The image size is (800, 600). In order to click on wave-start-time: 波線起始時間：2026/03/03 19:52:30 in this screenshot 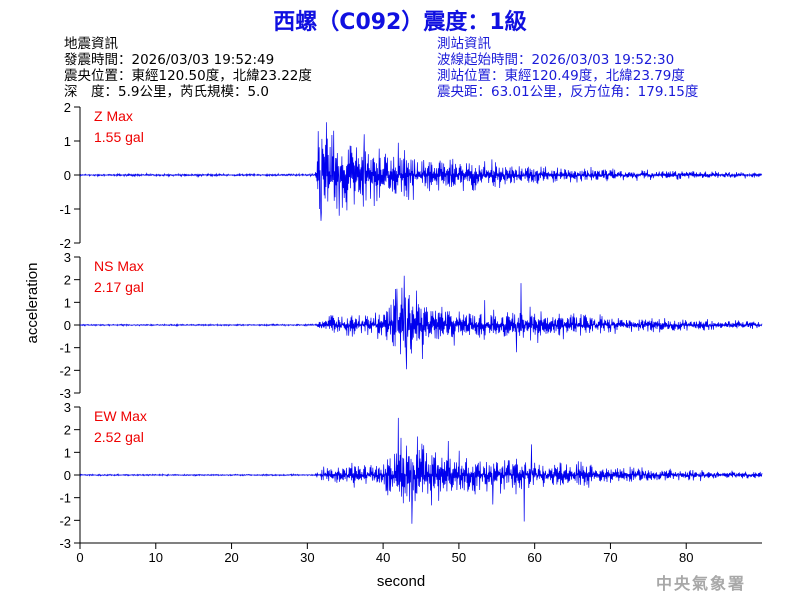, I will do `click(556, 60)`.